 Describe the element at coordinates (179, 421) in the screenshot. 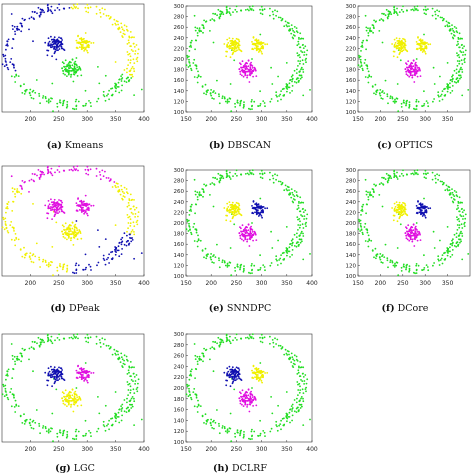

I see `y-tick-label: 140` at that location.